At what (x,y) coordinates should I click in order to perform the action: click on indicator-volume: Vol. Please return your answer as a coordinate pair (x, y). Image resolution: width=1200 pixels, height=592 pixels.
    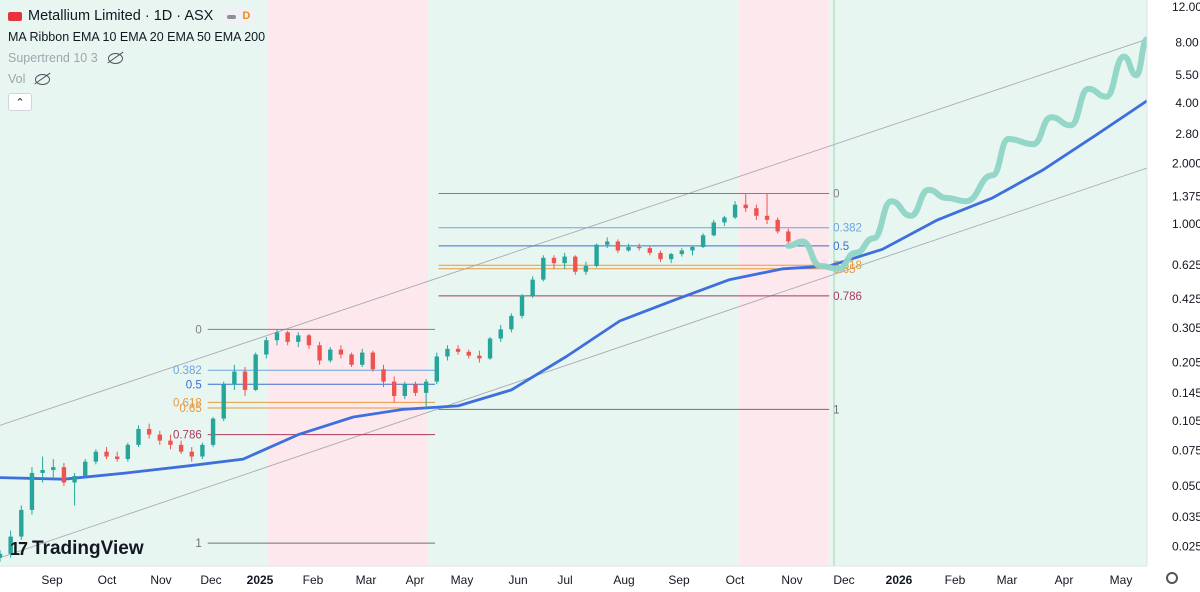
    Looking at the image, I should click on (136, 79).